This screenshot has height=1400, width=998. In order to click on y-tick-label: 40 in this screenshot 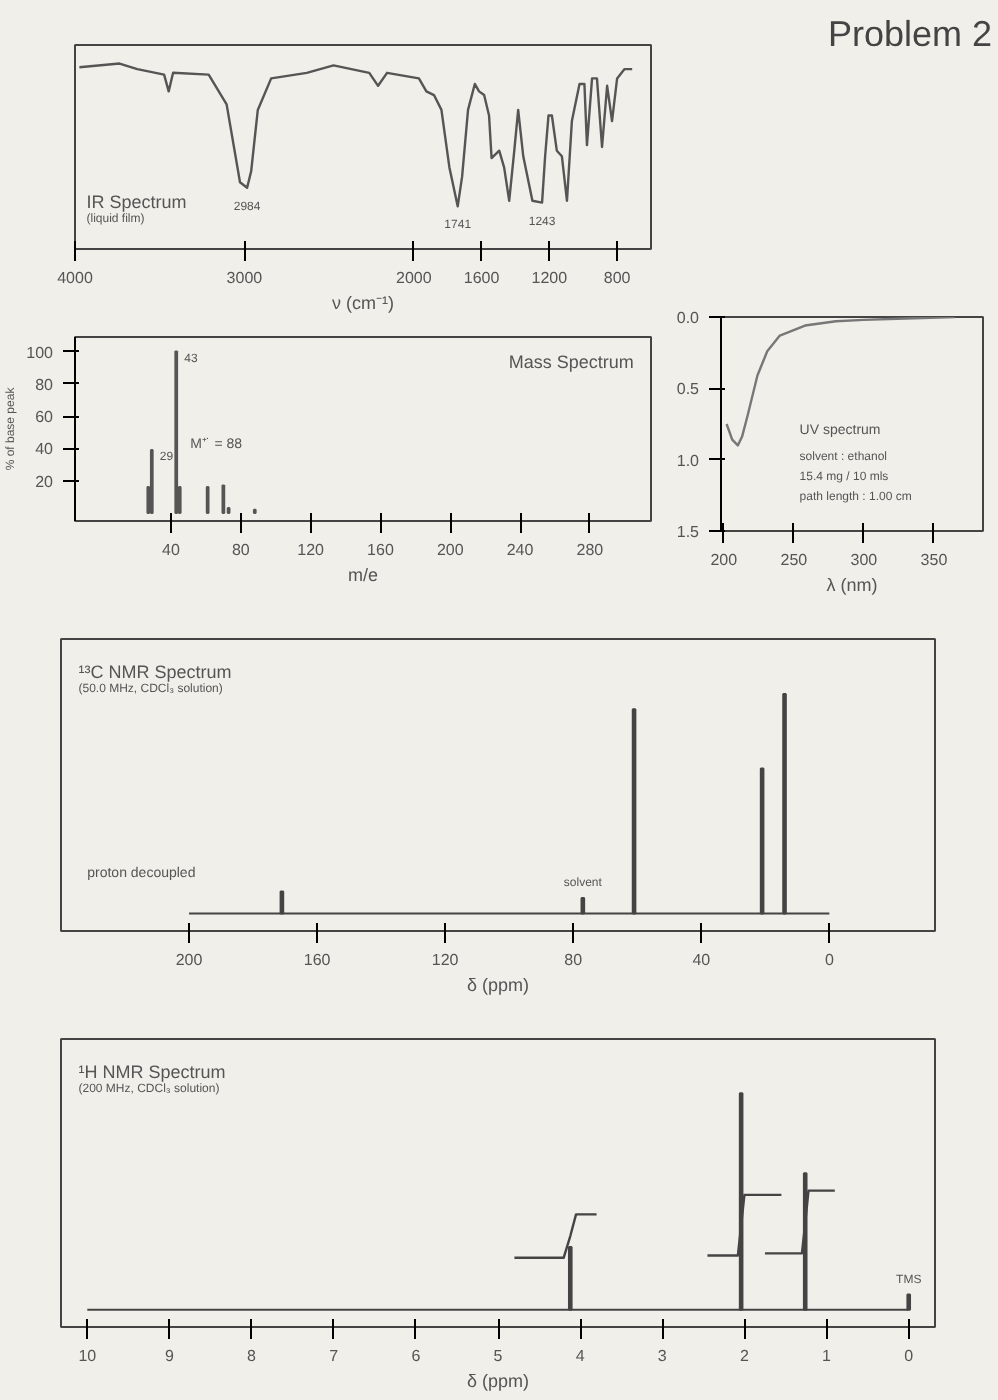, I will do `click(45, 449)`.